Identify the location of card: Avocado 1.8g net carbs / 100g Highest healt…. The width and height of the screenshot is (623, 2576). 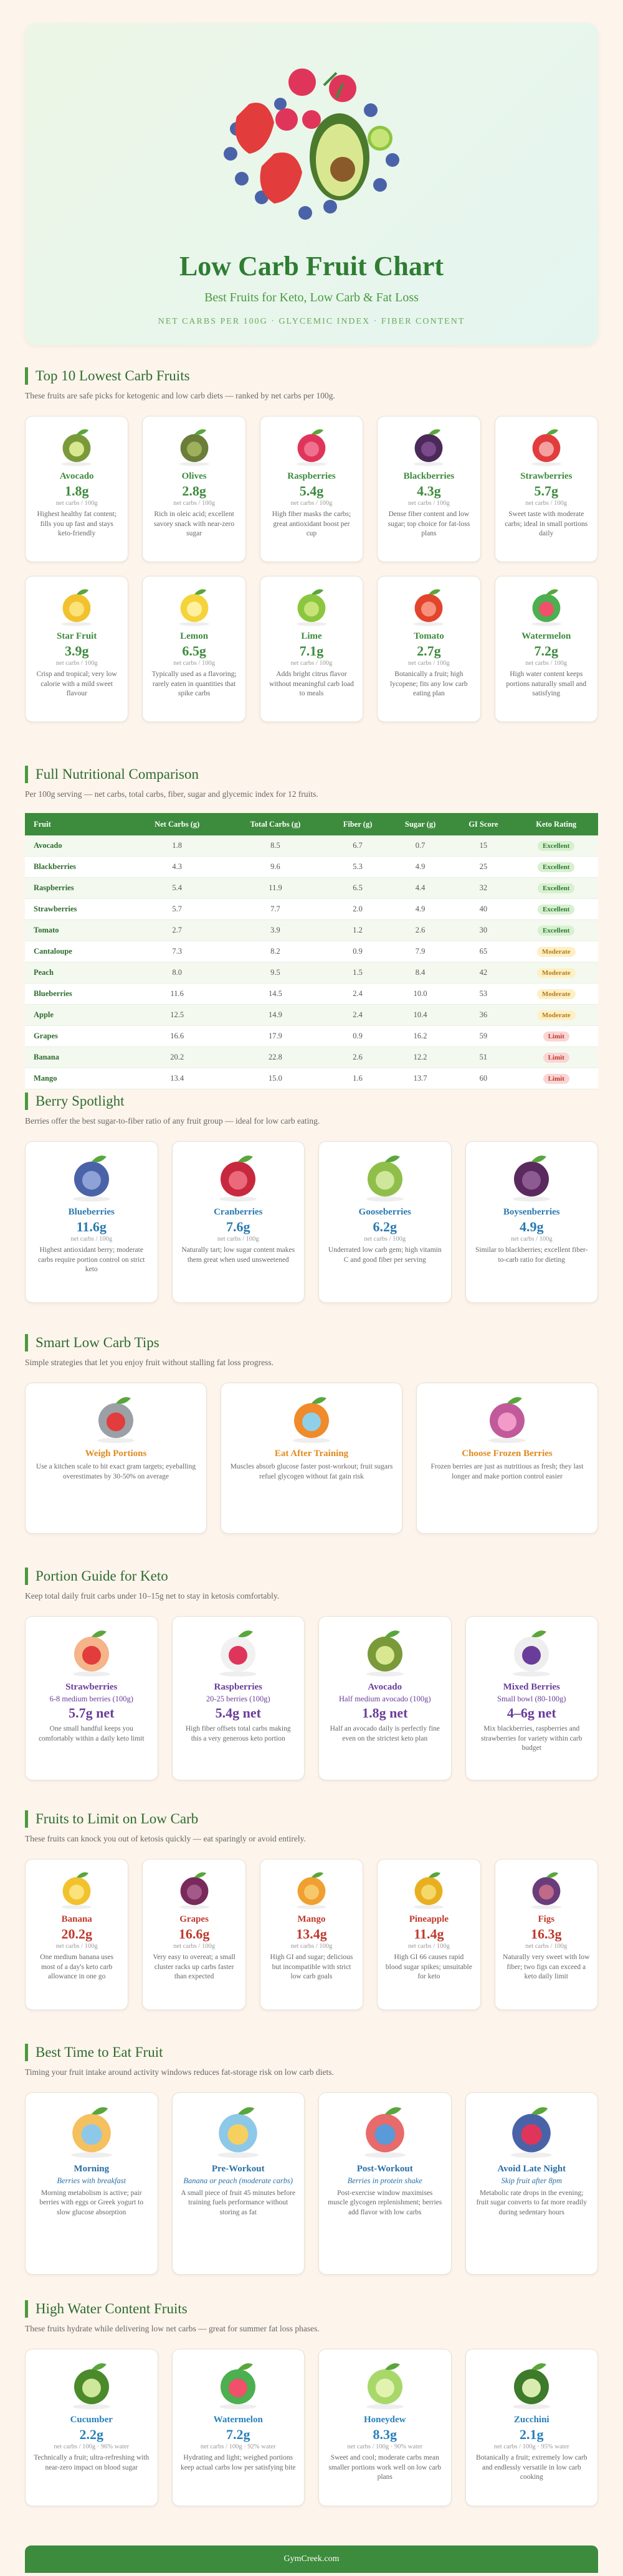
(77, 489).